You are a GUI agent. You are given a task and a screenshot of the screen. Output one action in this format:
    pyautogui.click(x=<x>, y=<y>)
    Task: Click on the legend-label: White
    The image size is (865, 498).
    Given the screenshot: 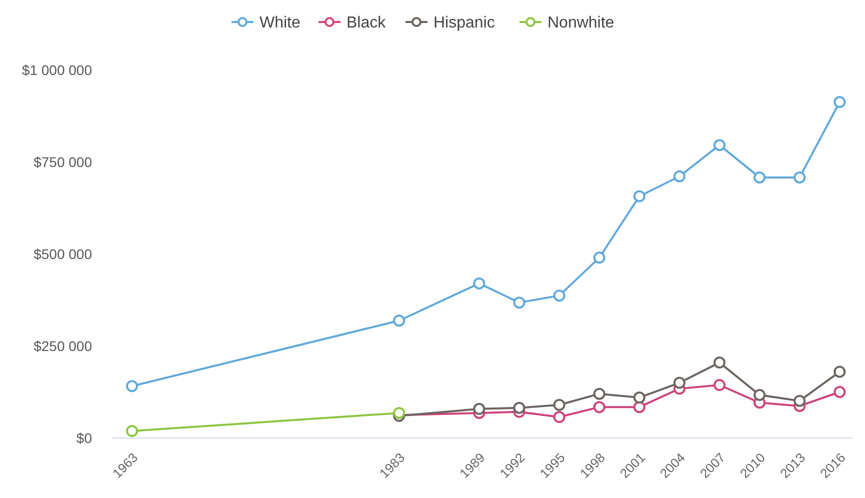 What is the action you would take?
    pyautogui.click(x=280, y=23)
    